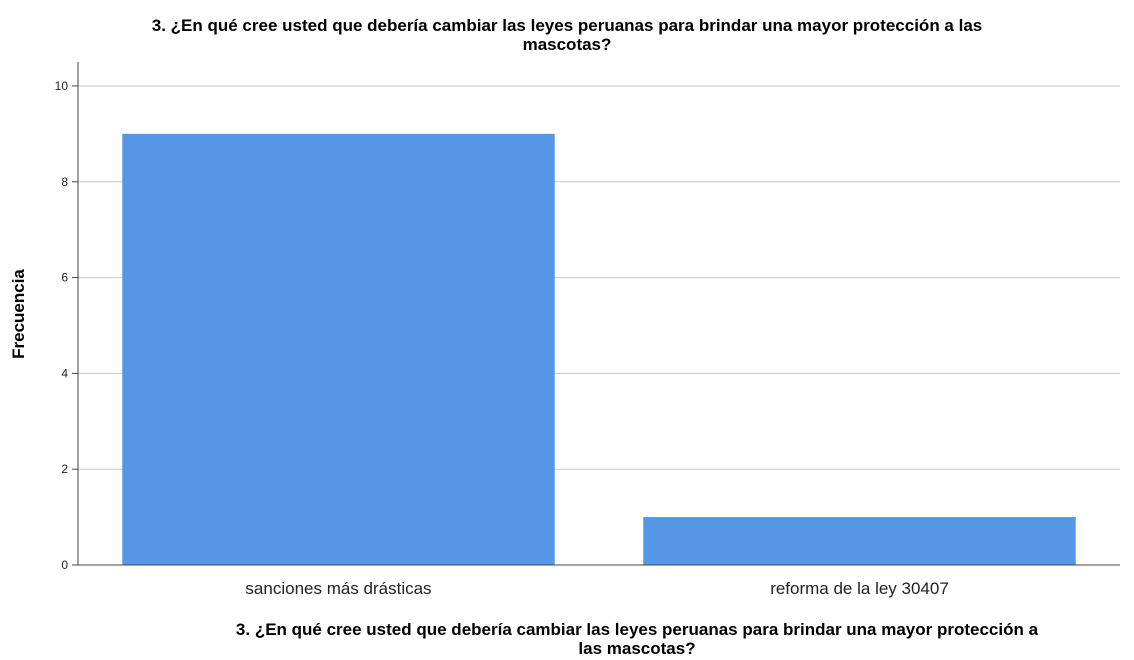 This screenshot has width=1134, height=660. I want to click on x-tick-label-2: reforma de la ley 30407, so click(859, 588).